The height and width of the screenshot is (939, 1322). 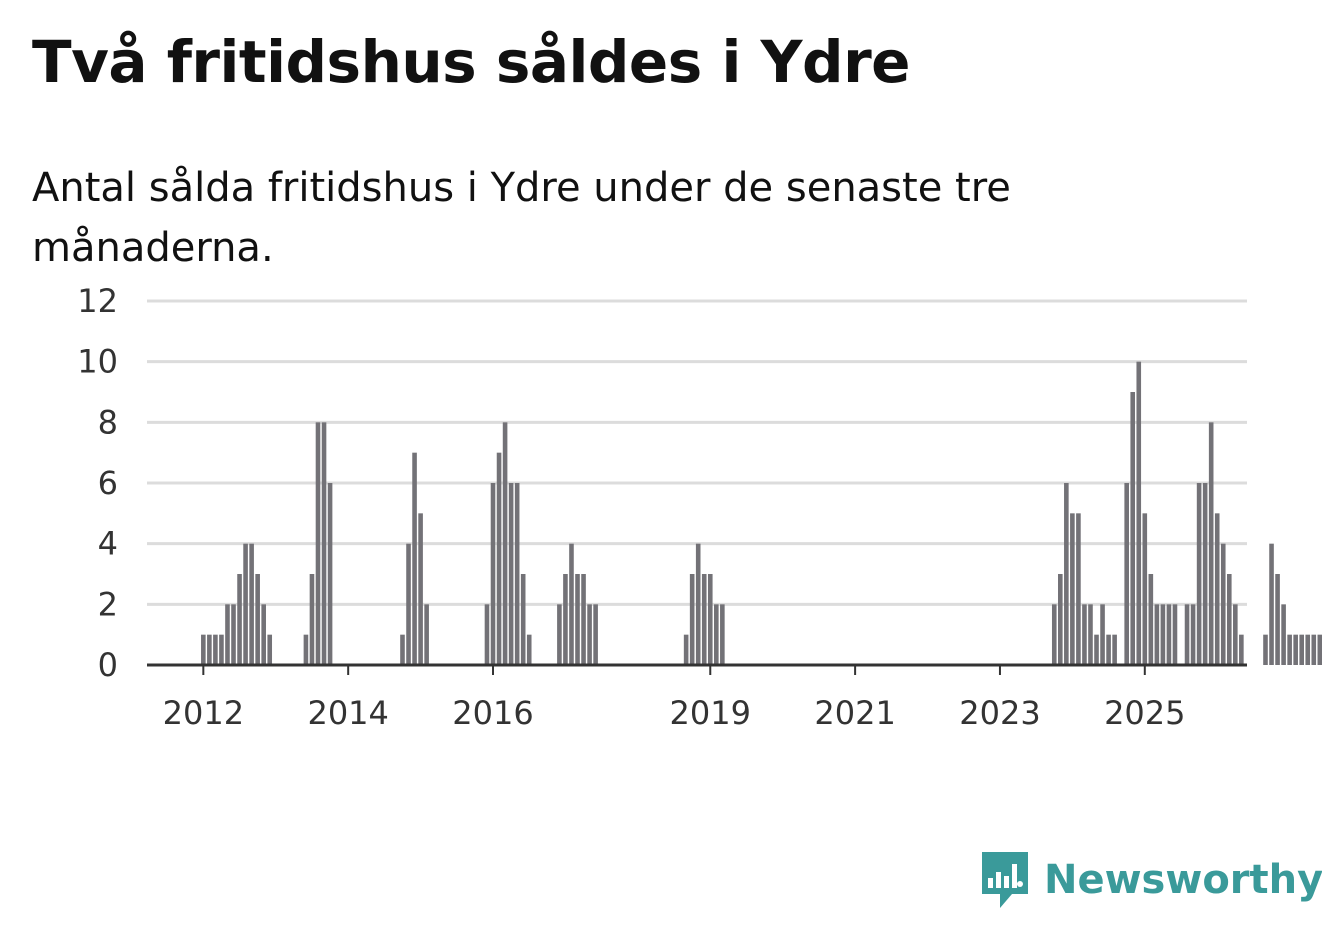 What do you see at coordinates (203, 713) in the screenshot?
I see `x-tick-label: 2012` at bounding box center [203, 713].